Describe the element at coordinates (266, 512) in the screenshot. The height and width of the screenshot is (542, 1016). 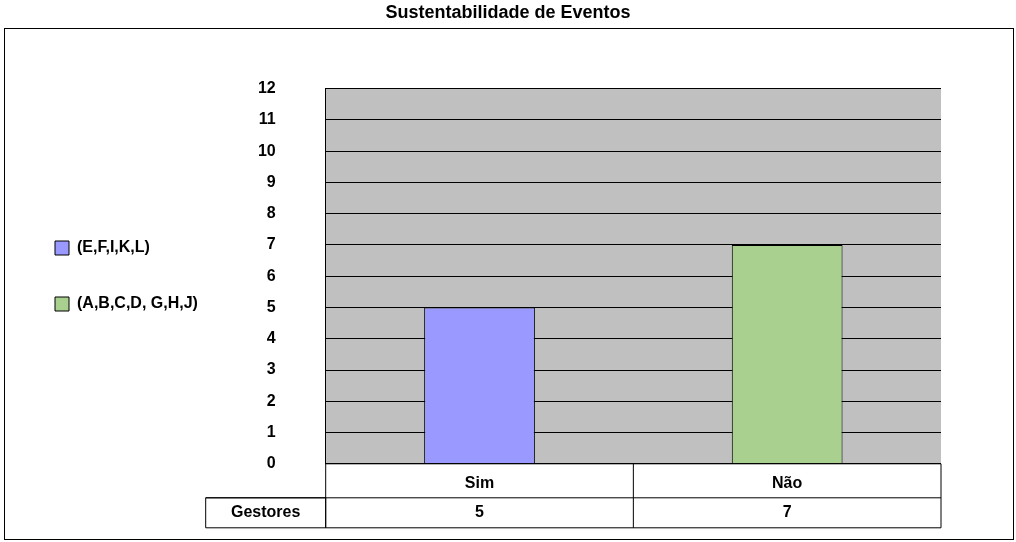
I see `text: Gestores` at that location.